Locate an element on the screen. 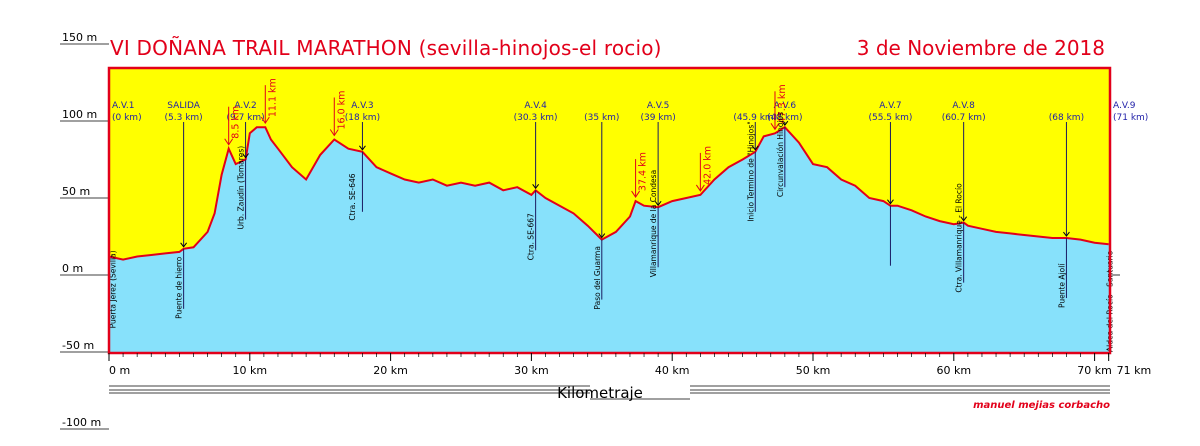 This screenshot has height=446, width=1200. aid-station-km: (71 km) is located at coordinates (1130, 118).